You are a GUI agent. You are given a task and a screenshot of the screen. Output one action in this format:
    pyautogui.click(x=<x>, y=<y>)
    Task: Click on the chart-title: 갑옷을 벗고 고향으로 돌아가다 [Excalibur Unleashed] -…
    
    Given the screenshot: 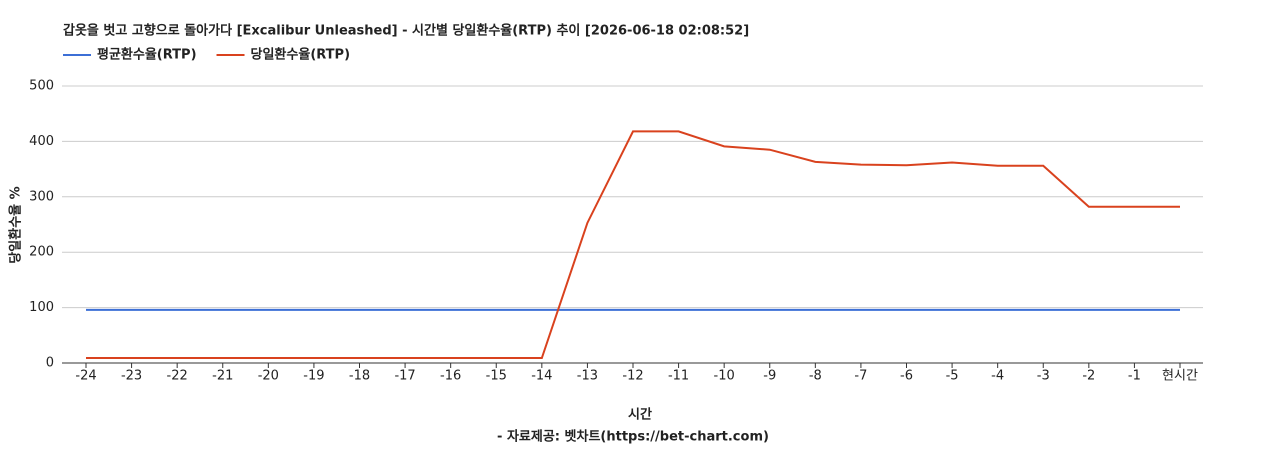 What is the action you would take?
    pyautogui.click(x=406, y=31)
    